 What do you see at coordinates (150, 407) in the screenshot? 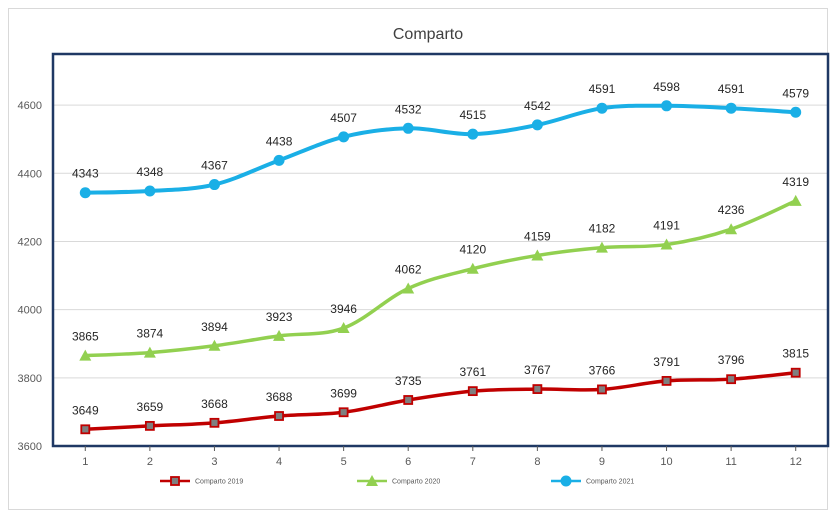
I see `data-label: 3659` at bounding box center [150, 407].